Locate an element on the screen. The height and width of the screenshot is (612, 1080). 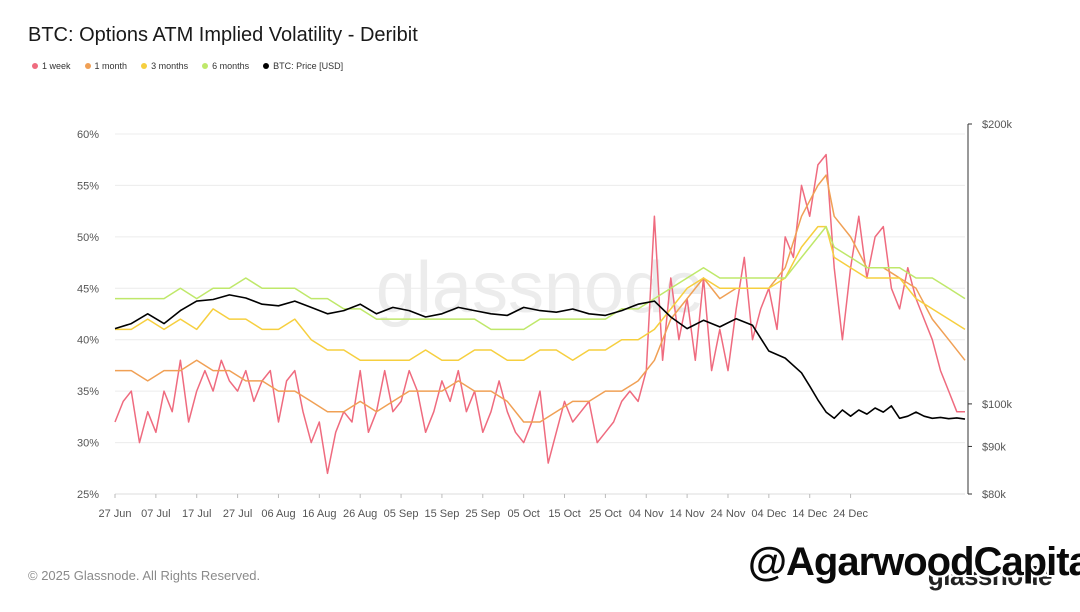
x-tick-label: 24 Dec is located at coordinates (850, 514).